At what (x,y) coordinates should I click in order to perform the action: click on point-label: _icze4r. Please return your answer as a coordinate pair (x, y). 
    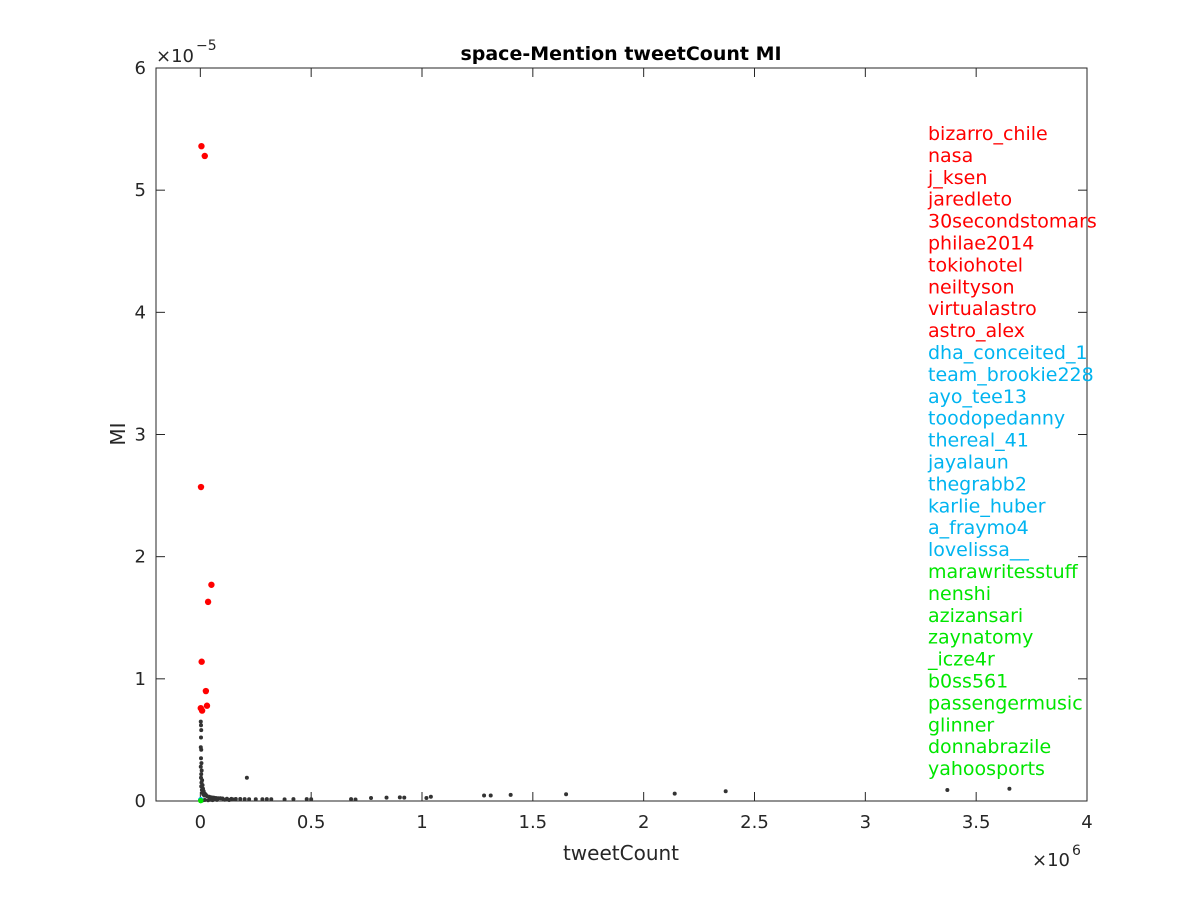
    Looking at the image, I should click on (961, 660).